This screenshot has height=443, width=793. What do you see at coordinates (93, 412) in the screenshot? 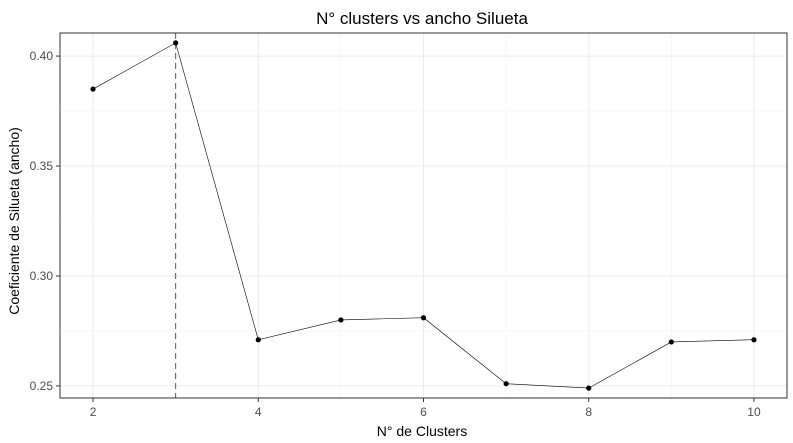
I see `x-tick-label: 2` at bounding box center [93, 412].